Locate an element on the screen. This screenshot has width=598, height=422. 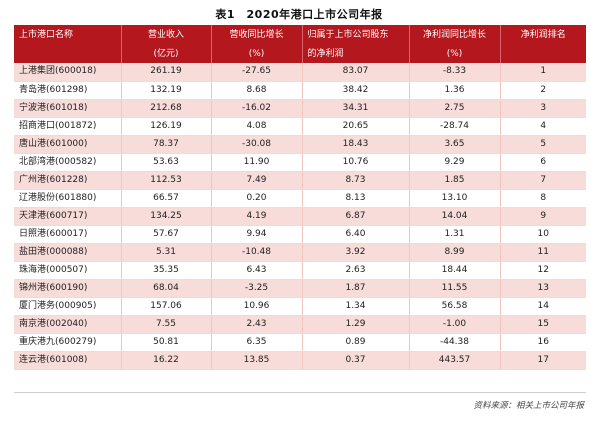
cell-revenue: 16.22 is located at coordinates (166, 360).